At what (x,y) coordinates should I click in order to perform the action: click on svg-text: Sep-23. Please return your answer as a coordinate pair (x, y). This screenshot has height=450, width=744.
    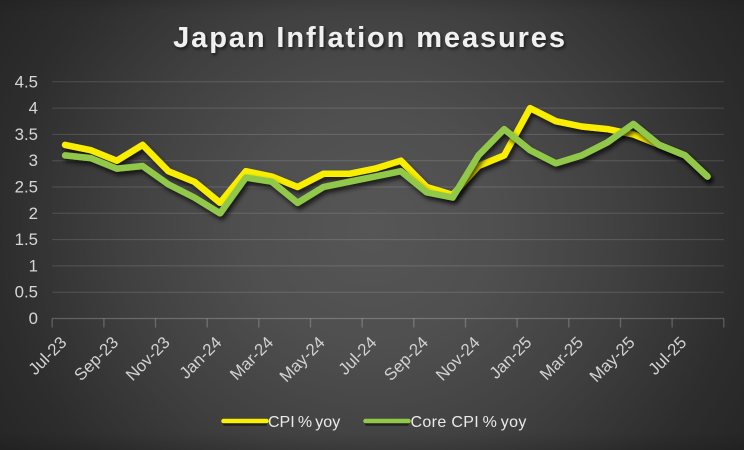
    Looking at the image, I should click on (96, 359).